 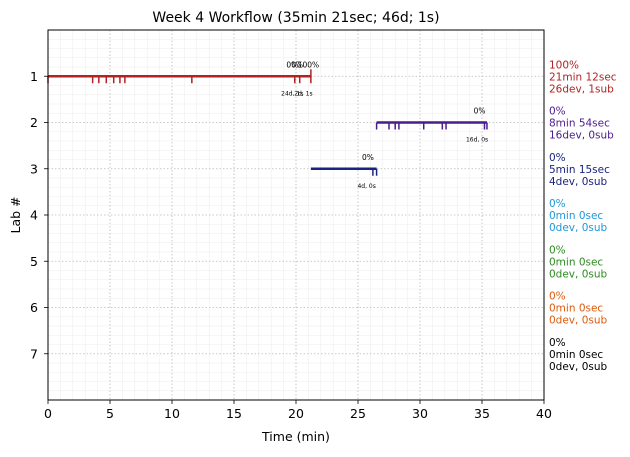 I want to click on lab-2-count-label: 16d, 0s, so click(x=477, y=140).